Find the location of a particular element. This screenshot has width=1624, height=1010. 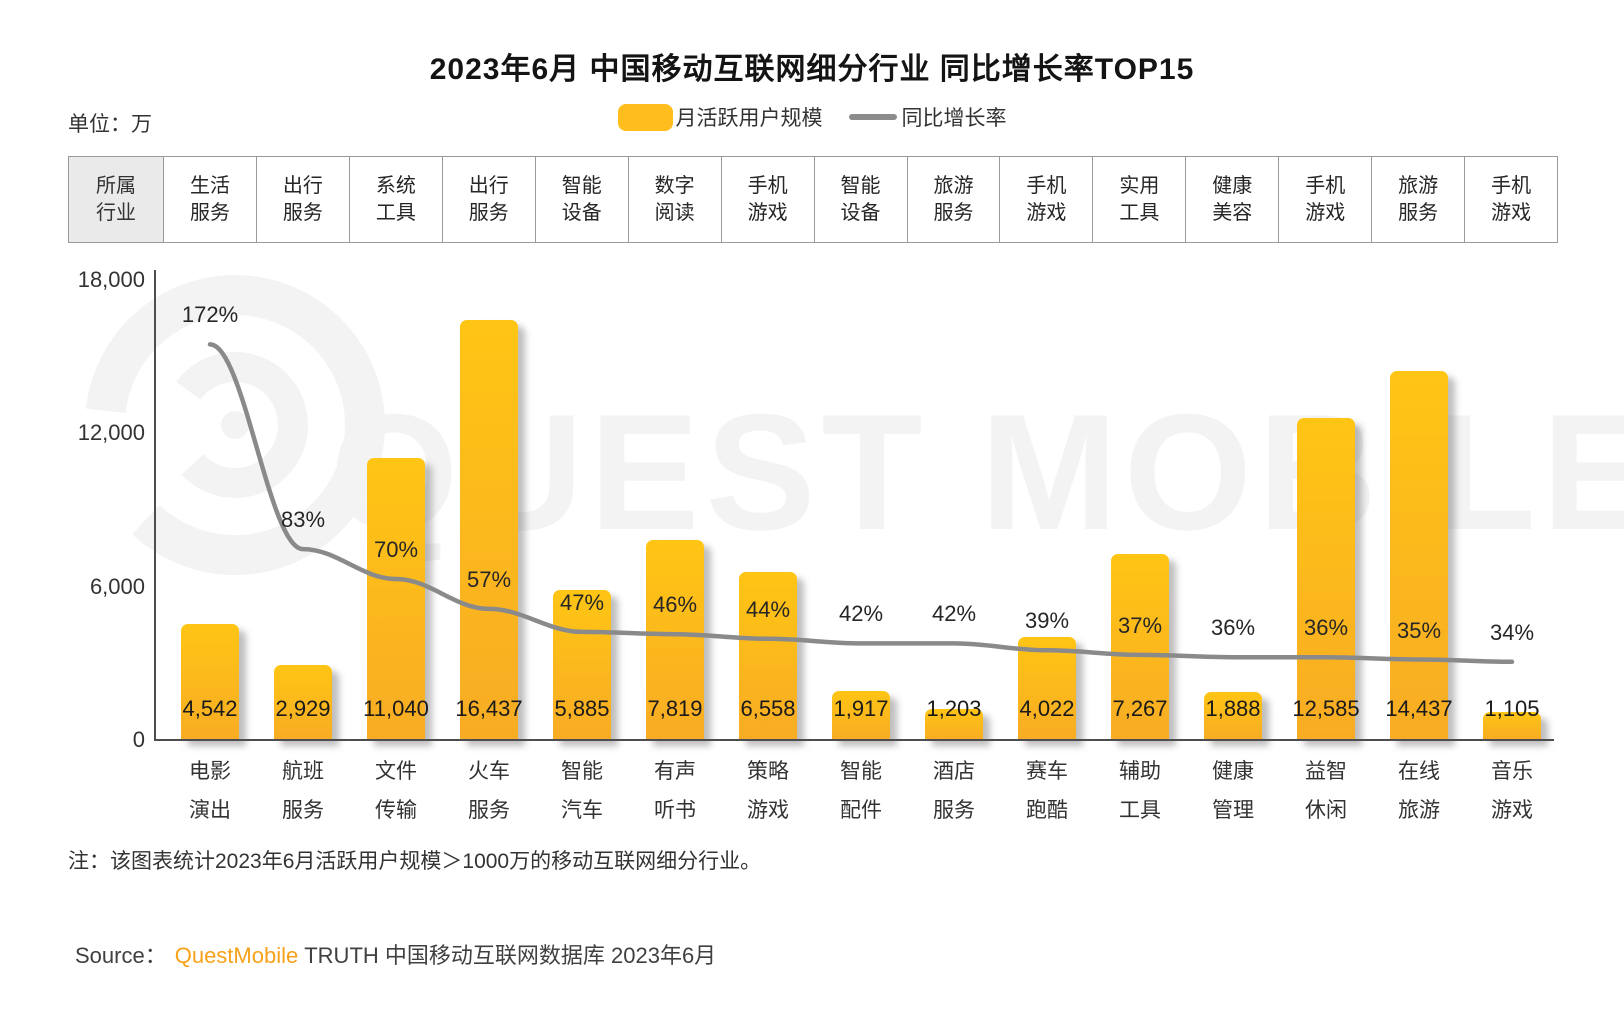

bar-series-label: 月活跃用户规模 is located at coordinates (749, 118).